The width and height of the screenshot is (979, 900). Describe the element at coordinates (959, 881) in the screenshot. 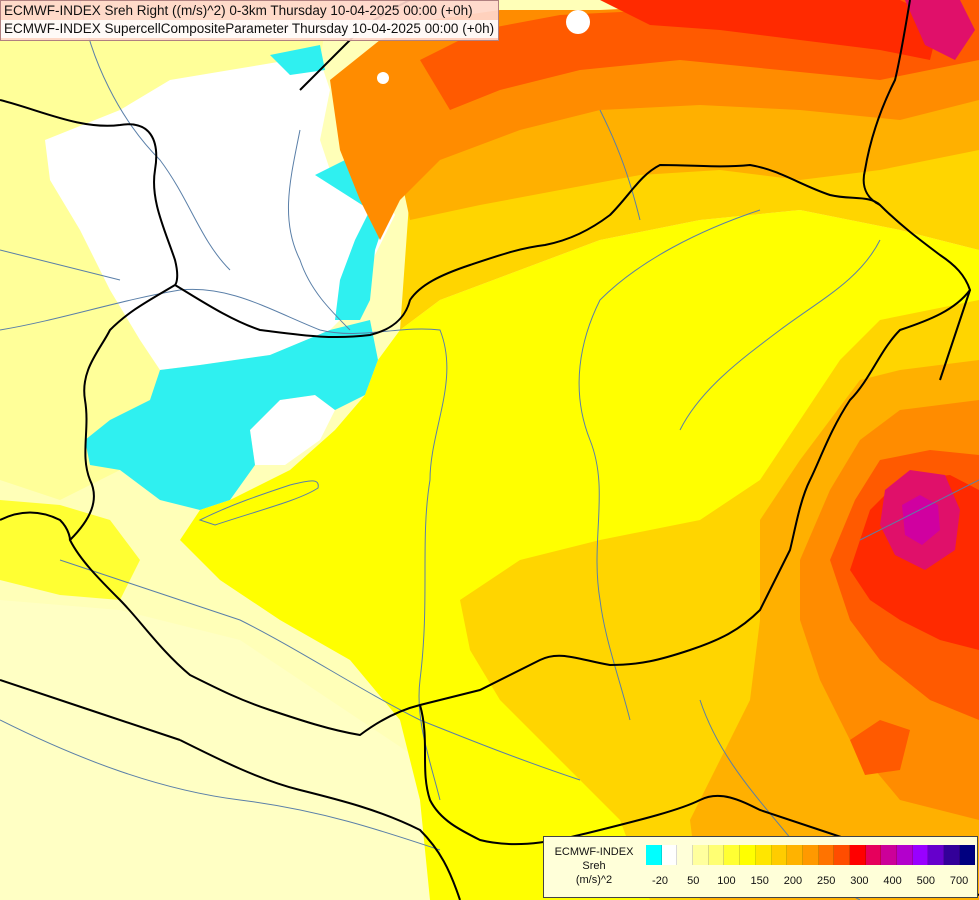

I see `legend-tick-label: 700` at that location.